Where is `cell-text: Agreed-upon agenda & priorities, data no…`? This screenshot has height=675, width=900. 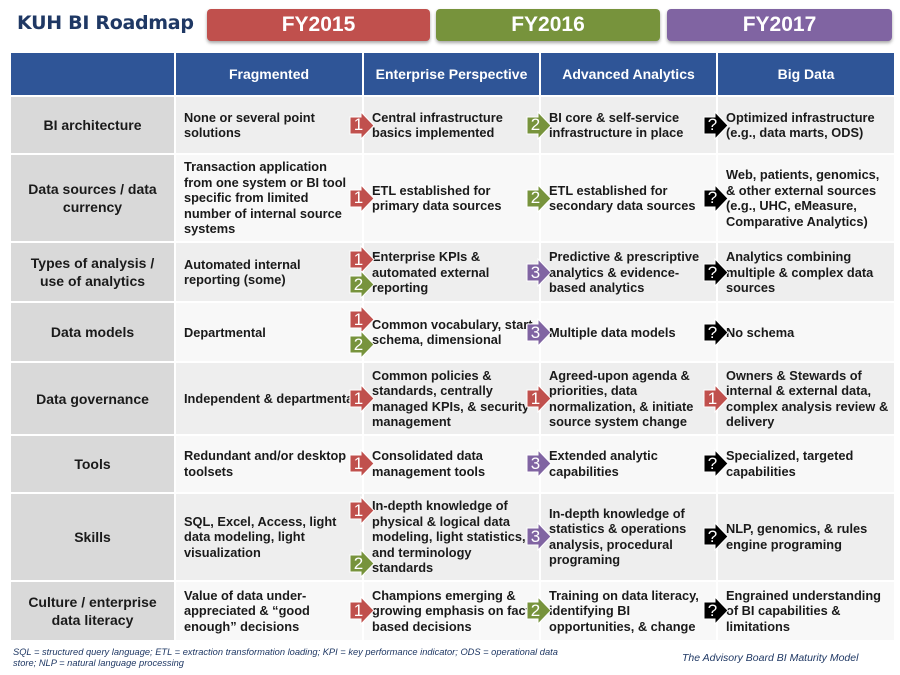 cell-text: Agreed-upon agenda & priorities, data no… is located at coordinates (621, 398).